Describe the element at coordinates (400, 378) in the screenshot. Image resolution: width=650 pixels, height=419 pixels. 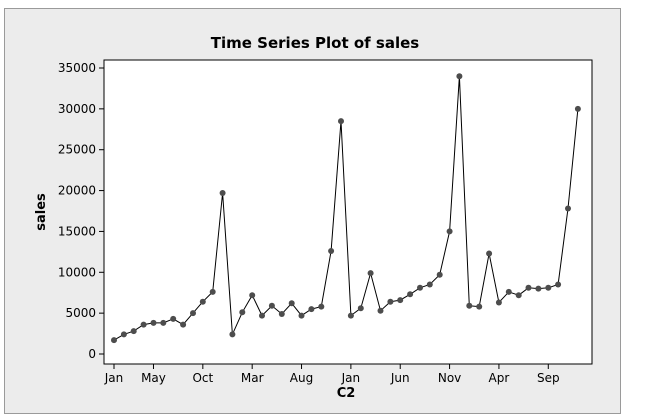
I see `x-tick-label: Jun` at that location.